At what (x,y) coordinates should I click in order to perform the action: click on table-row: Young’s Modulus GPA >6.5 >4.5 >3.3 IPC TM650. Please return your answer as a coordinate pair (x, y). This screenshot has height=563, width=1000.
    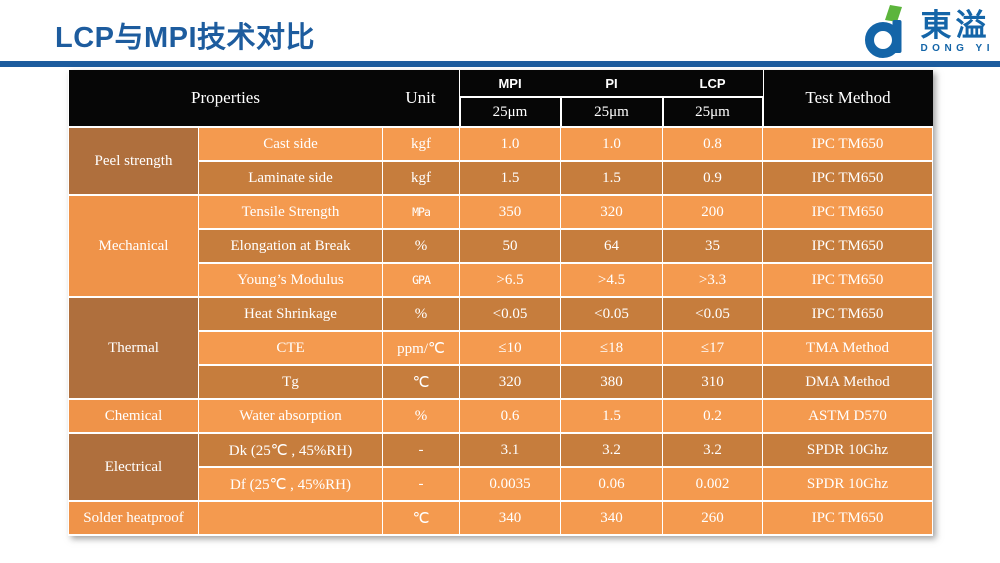
    Looking at the image, I should click on (501, 280).